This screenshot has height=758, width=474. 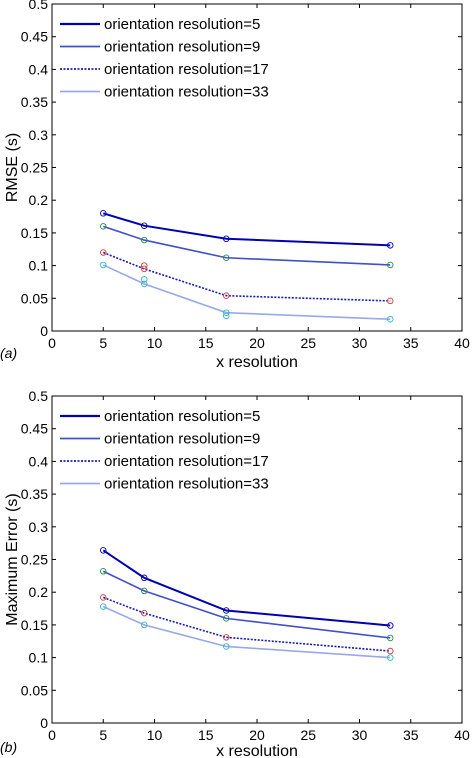 I want to click on x-tick-label: 5, so click(x=103, y=735).